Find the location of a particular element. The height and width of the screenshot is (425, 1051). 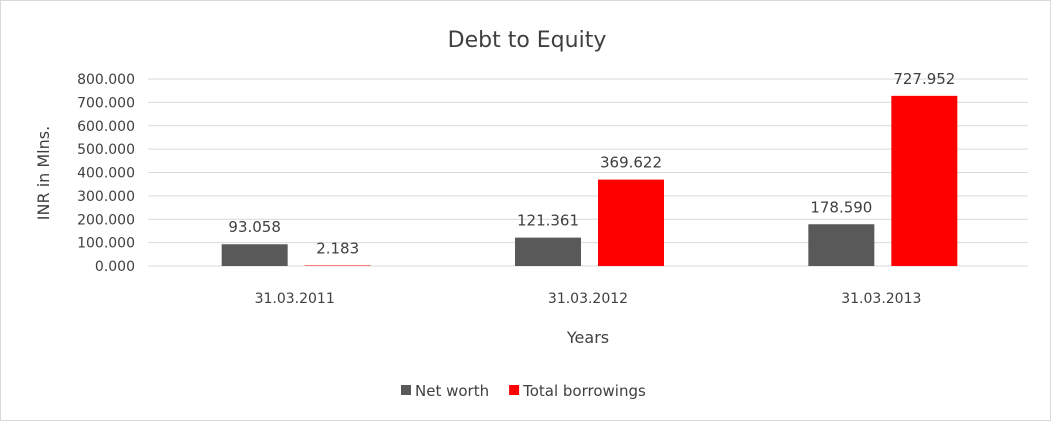

y-axis-label: INR in Mlns. is located at coordinates (43, 173).